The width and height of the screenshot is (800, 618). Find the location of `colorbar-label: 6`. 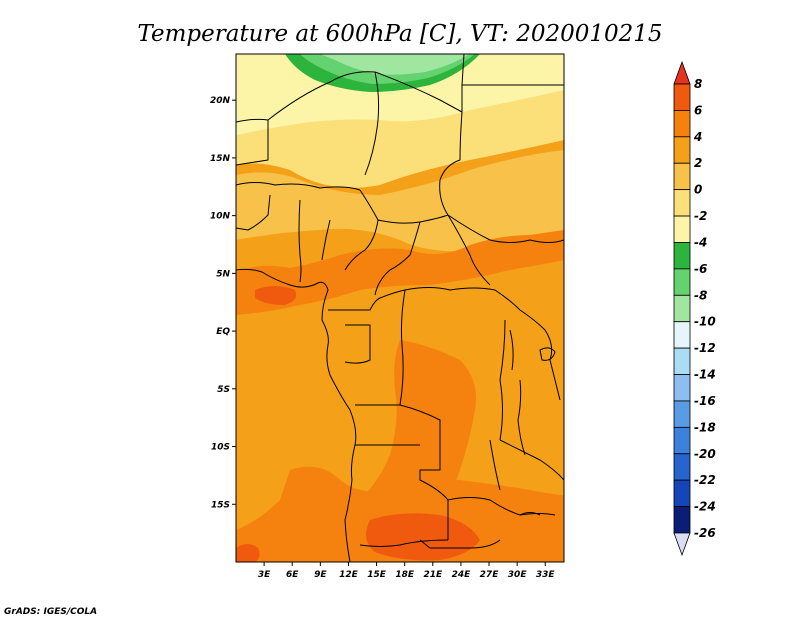

colorbar-label: 6 is located at coordinates (698, 110).